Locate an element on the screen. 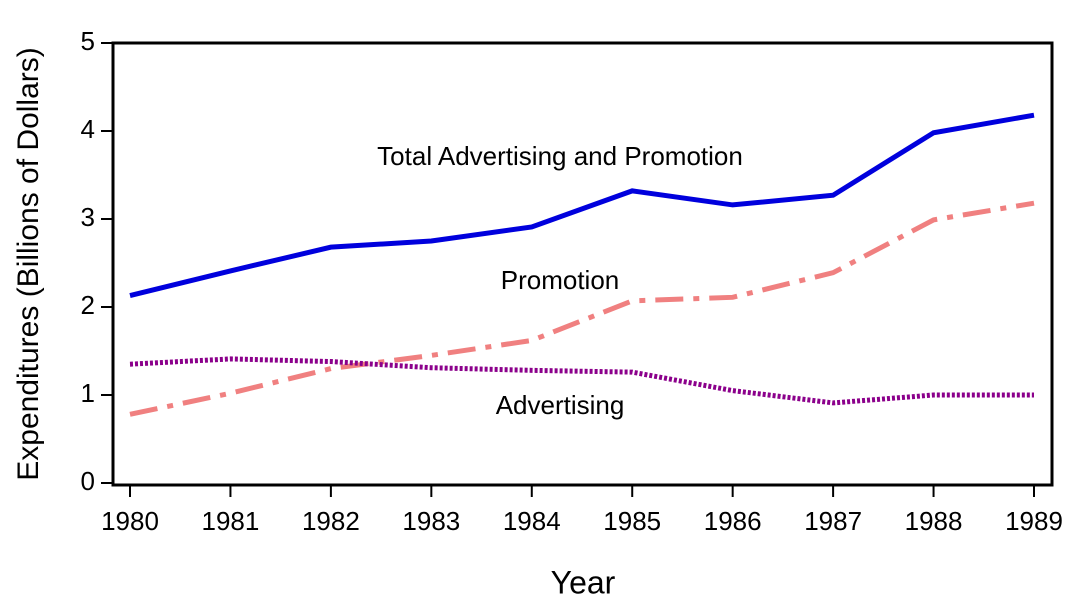 The height and width of the screenshot is (606, 1071). y-tick-label: 5 is located at coordinates (88, 41).